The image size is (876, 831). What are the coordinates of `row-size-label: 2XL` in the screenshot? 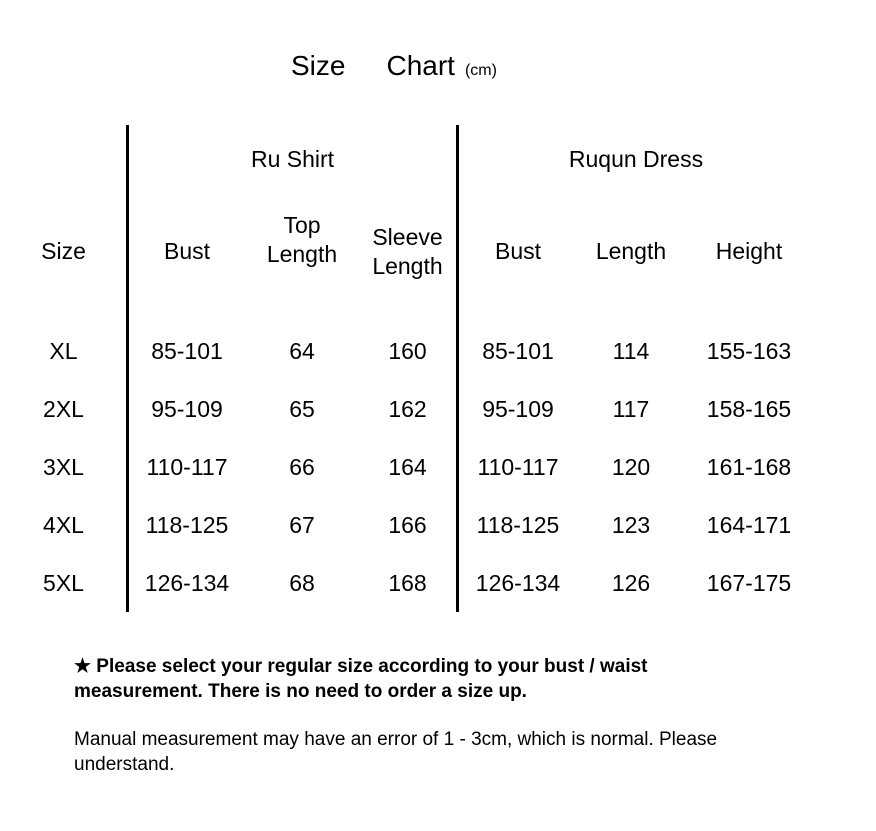 It's located at (63, 408).